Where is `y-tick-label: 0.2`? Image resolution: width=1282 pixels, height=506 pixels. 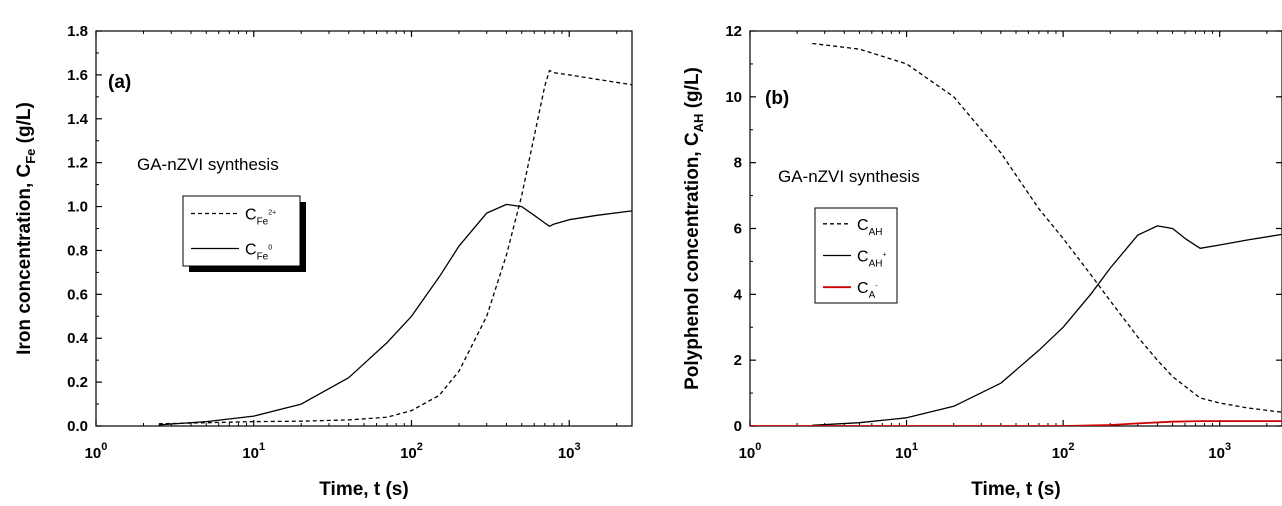 y-tick-label: 0.2 is located at coordinates (77, 382).